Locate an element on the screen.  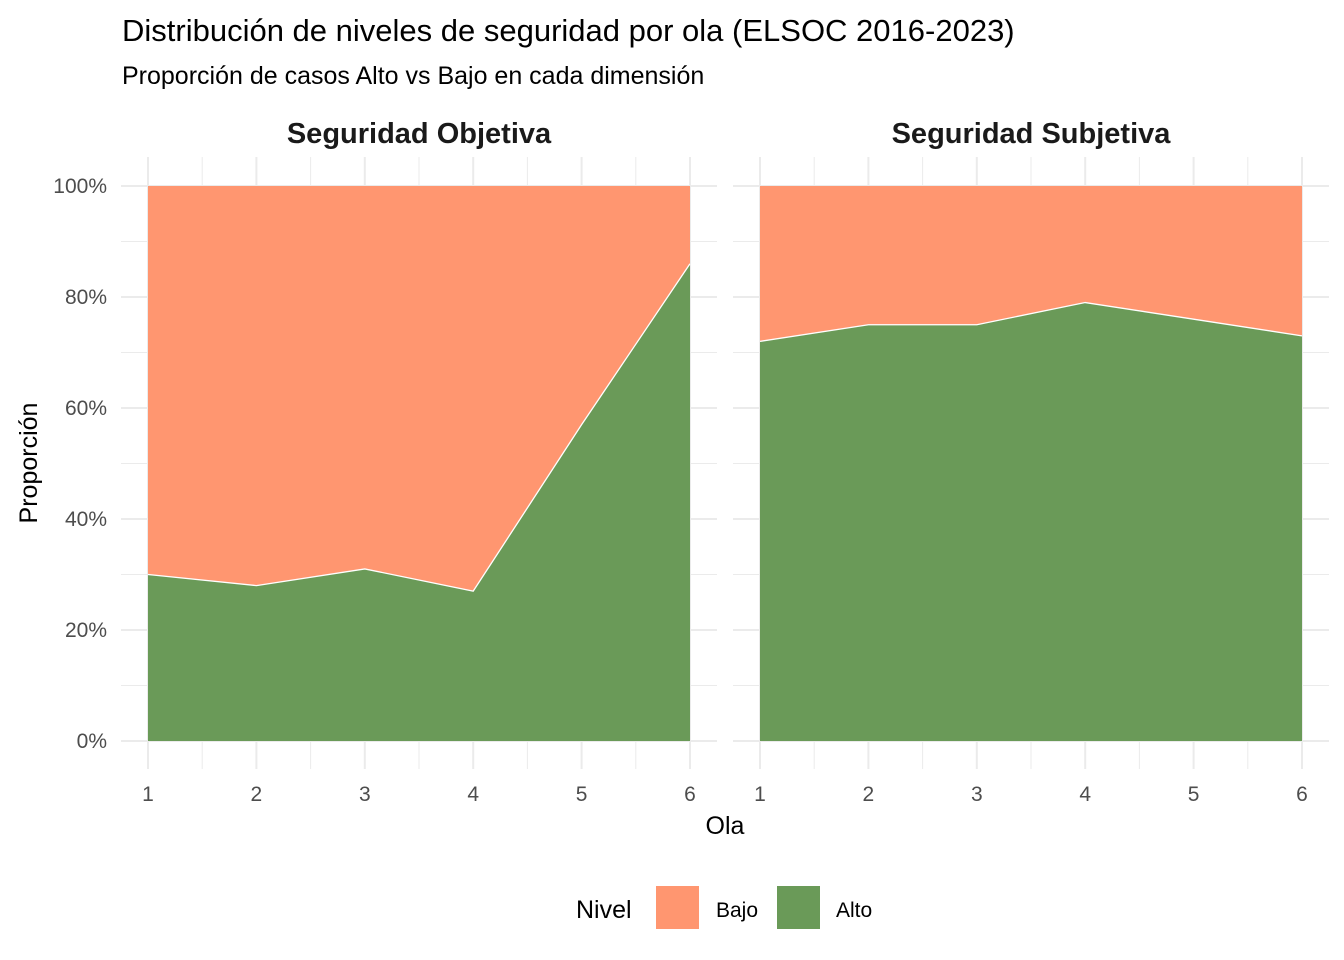
legend-key-alto is located at coordinates (798, 907).